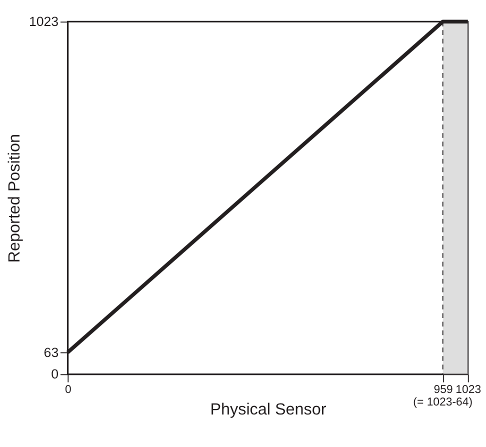 The height and width of the screenshot is (447, 486). Describe the element at coordinates (268, 409) in the screenshot. I see `x-axis-title: Physical Sensor` at that location.